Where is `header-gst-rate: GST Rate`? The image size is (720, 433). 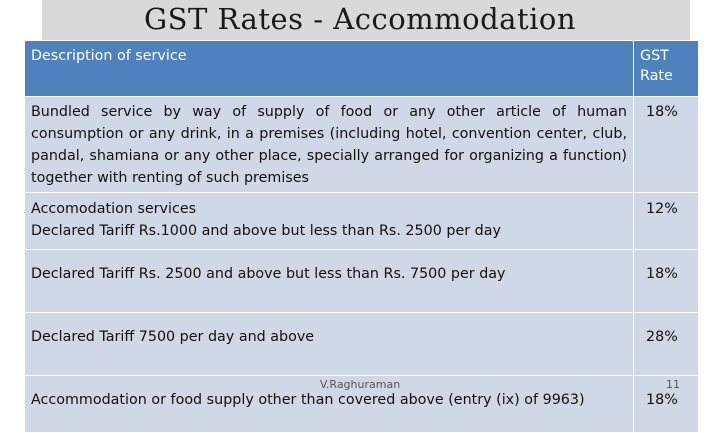
header-gst-rate: GST Rate is located at coordinates (666, 68).